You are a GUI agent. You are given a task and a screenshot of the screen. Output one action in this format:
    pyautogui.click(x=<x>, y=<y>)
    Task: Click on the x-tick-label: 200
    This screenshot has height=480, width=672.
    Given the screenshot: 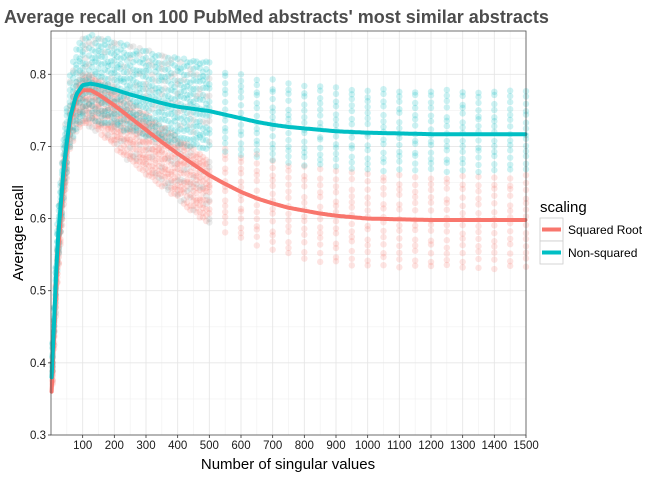 What is the action you would take?
    pyautogui.click(x=114, y=446)
    